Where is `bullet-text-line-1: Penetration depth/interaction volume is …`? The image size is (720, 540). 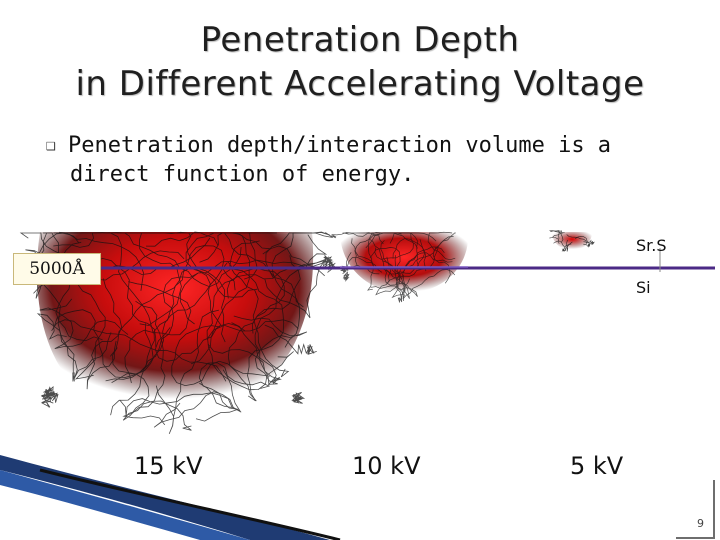
bullet-text-line-1: Penetration depth/interaction volume is … is located at coordinates (340, 145).